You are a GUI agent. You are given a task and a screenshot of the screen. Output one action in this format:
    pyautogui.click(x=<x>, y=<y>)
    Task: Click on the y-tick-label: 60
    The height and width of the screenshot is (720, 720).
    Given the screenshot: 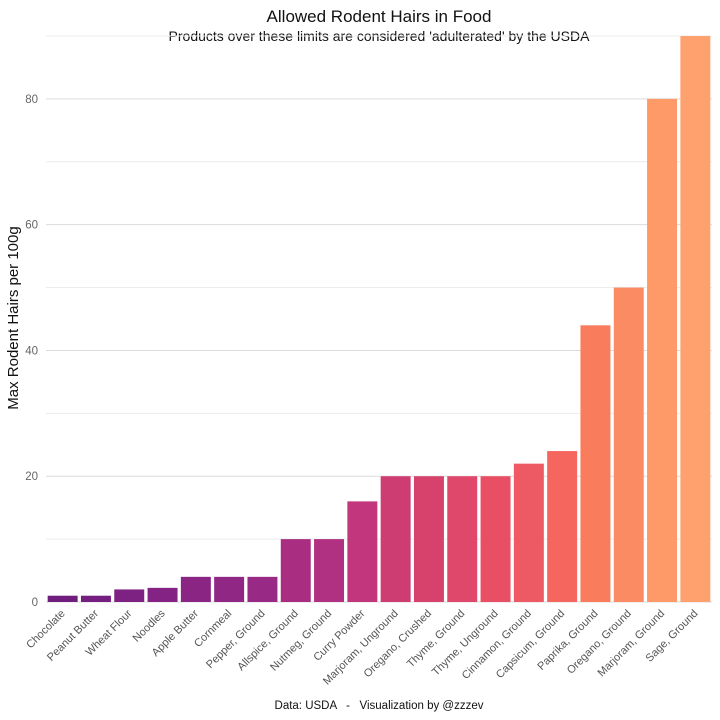 What is the action you would take?
    pyautogui.click(x=31, y=226)
    